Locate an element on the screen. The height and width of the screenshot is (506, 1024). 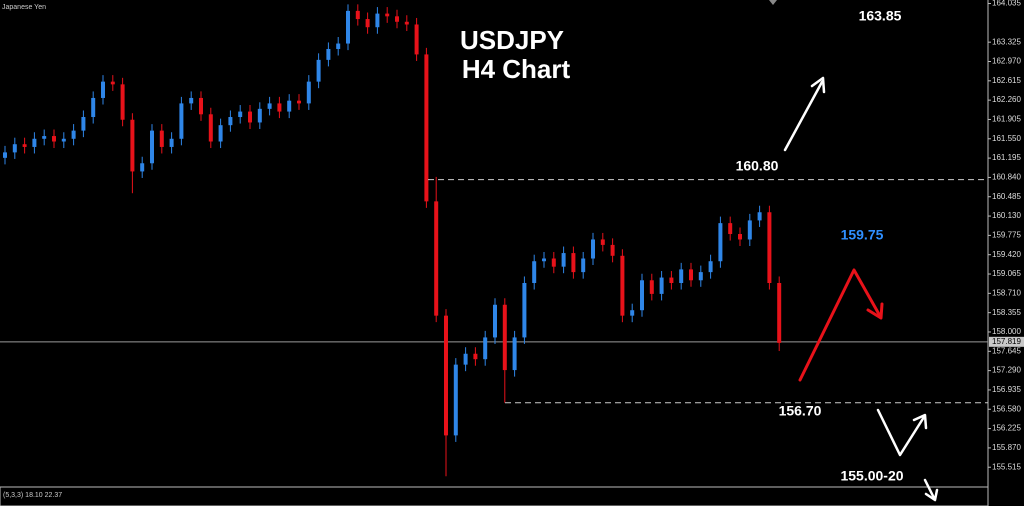
indicator-label: (5,3,3) 18.10 22.37 is located at coordinates (32, 495).